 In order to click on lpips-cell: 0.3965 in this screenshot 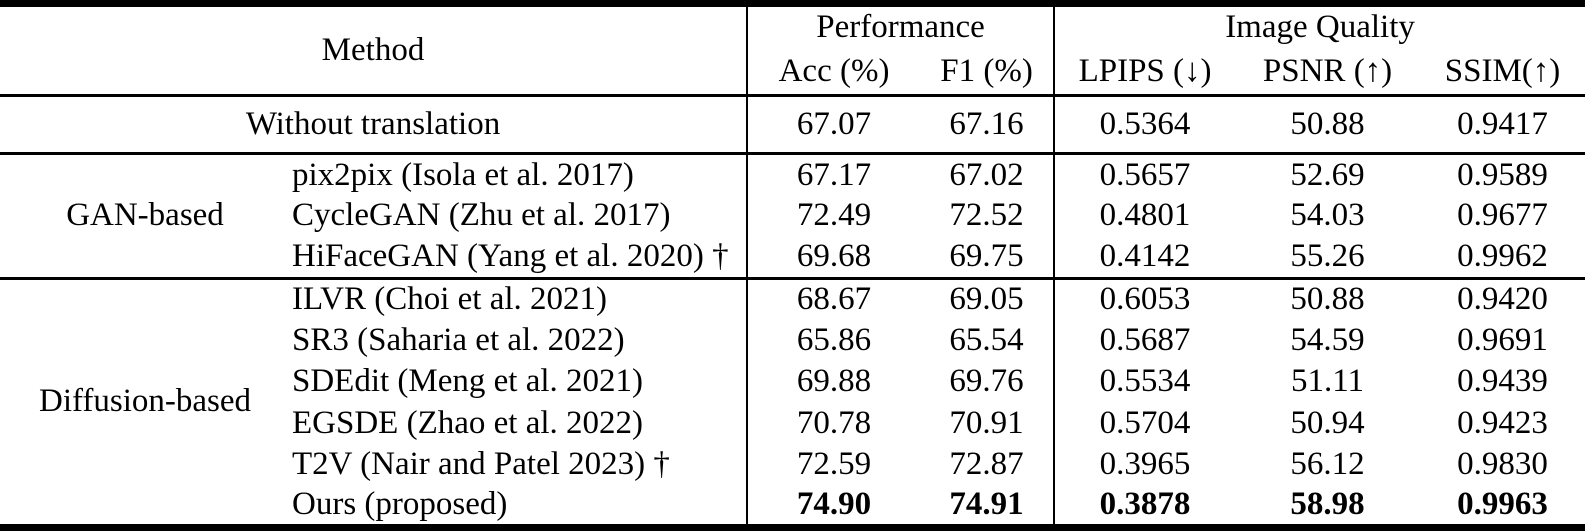, I will do `click(1144, 464)`.